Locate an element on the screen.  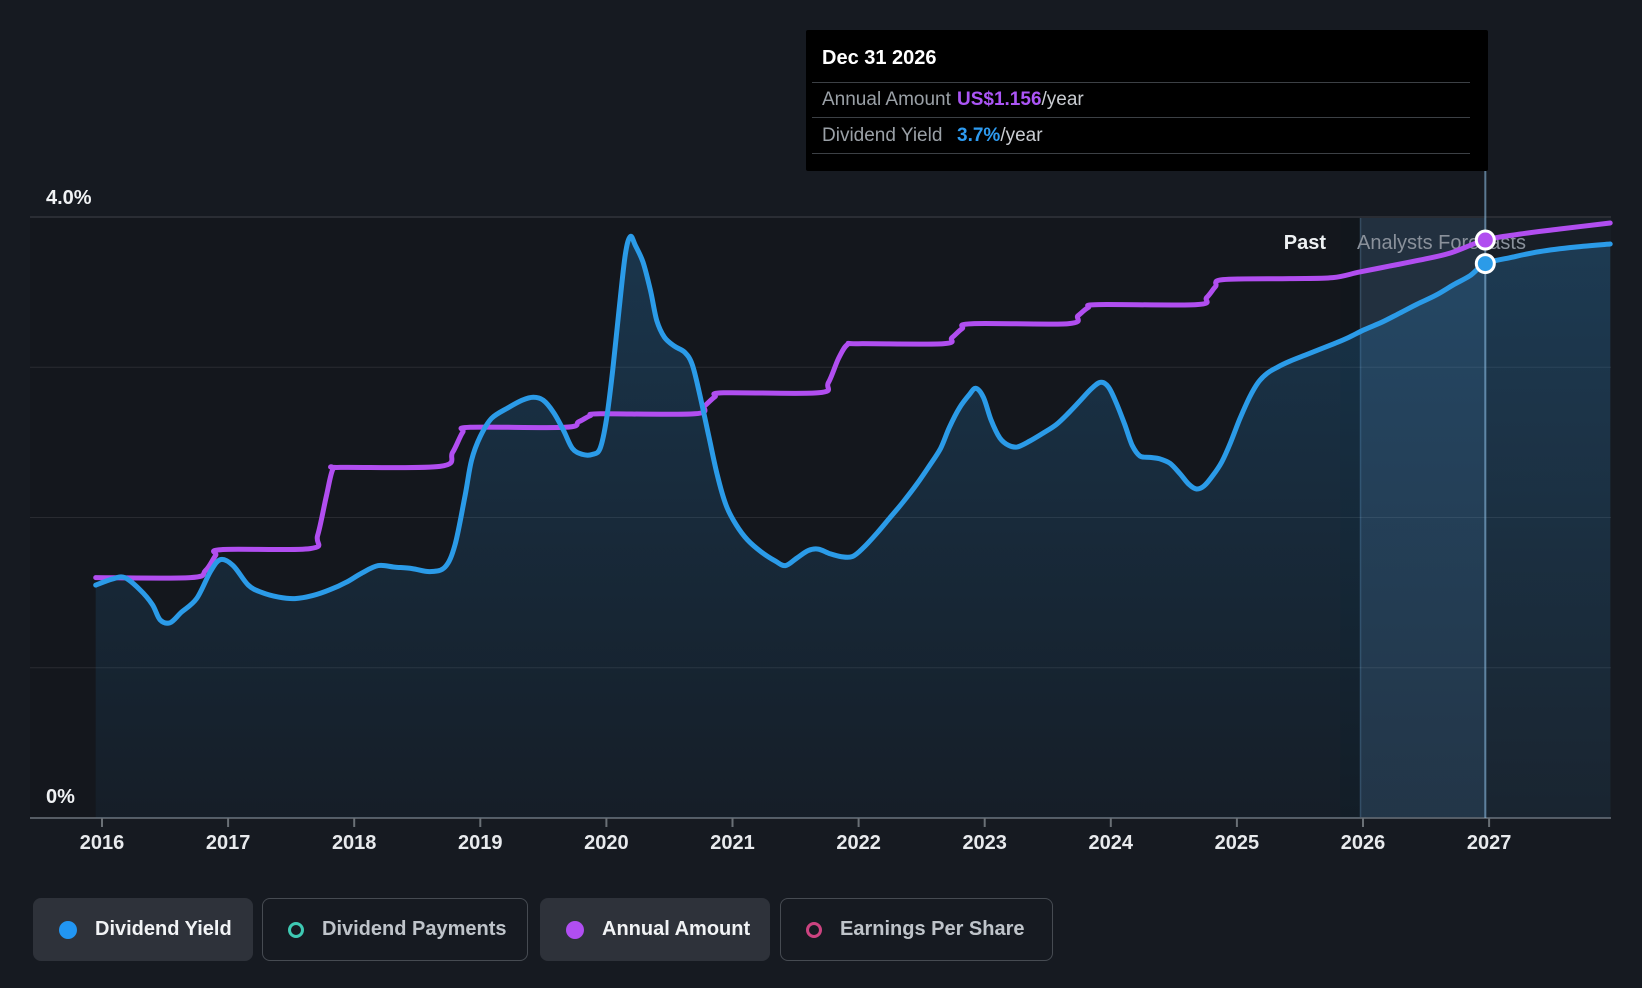
x-tick-label: 2027 is located at coordinates (1489, 843).